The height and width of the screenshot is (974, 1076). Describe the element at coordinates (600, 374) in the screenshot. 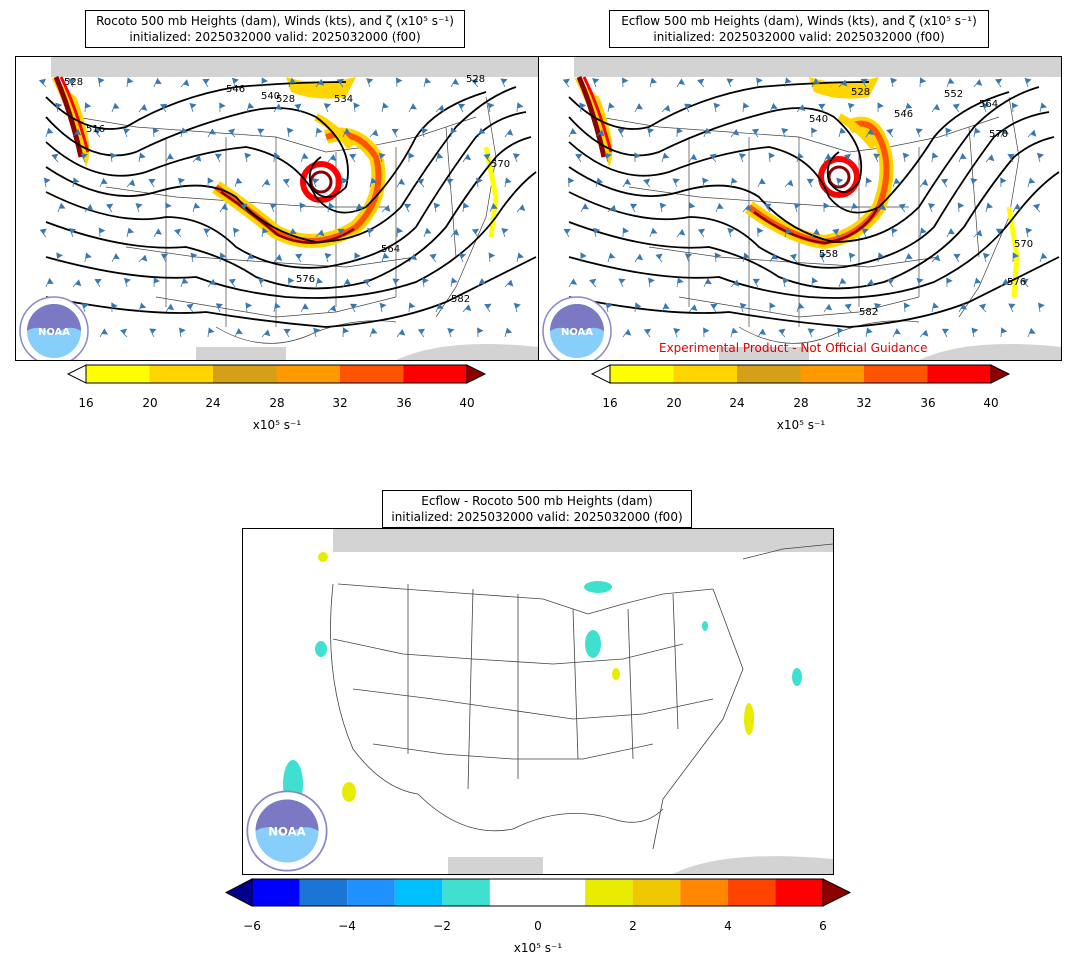

I see `colorbar-under-arrow` at that location.